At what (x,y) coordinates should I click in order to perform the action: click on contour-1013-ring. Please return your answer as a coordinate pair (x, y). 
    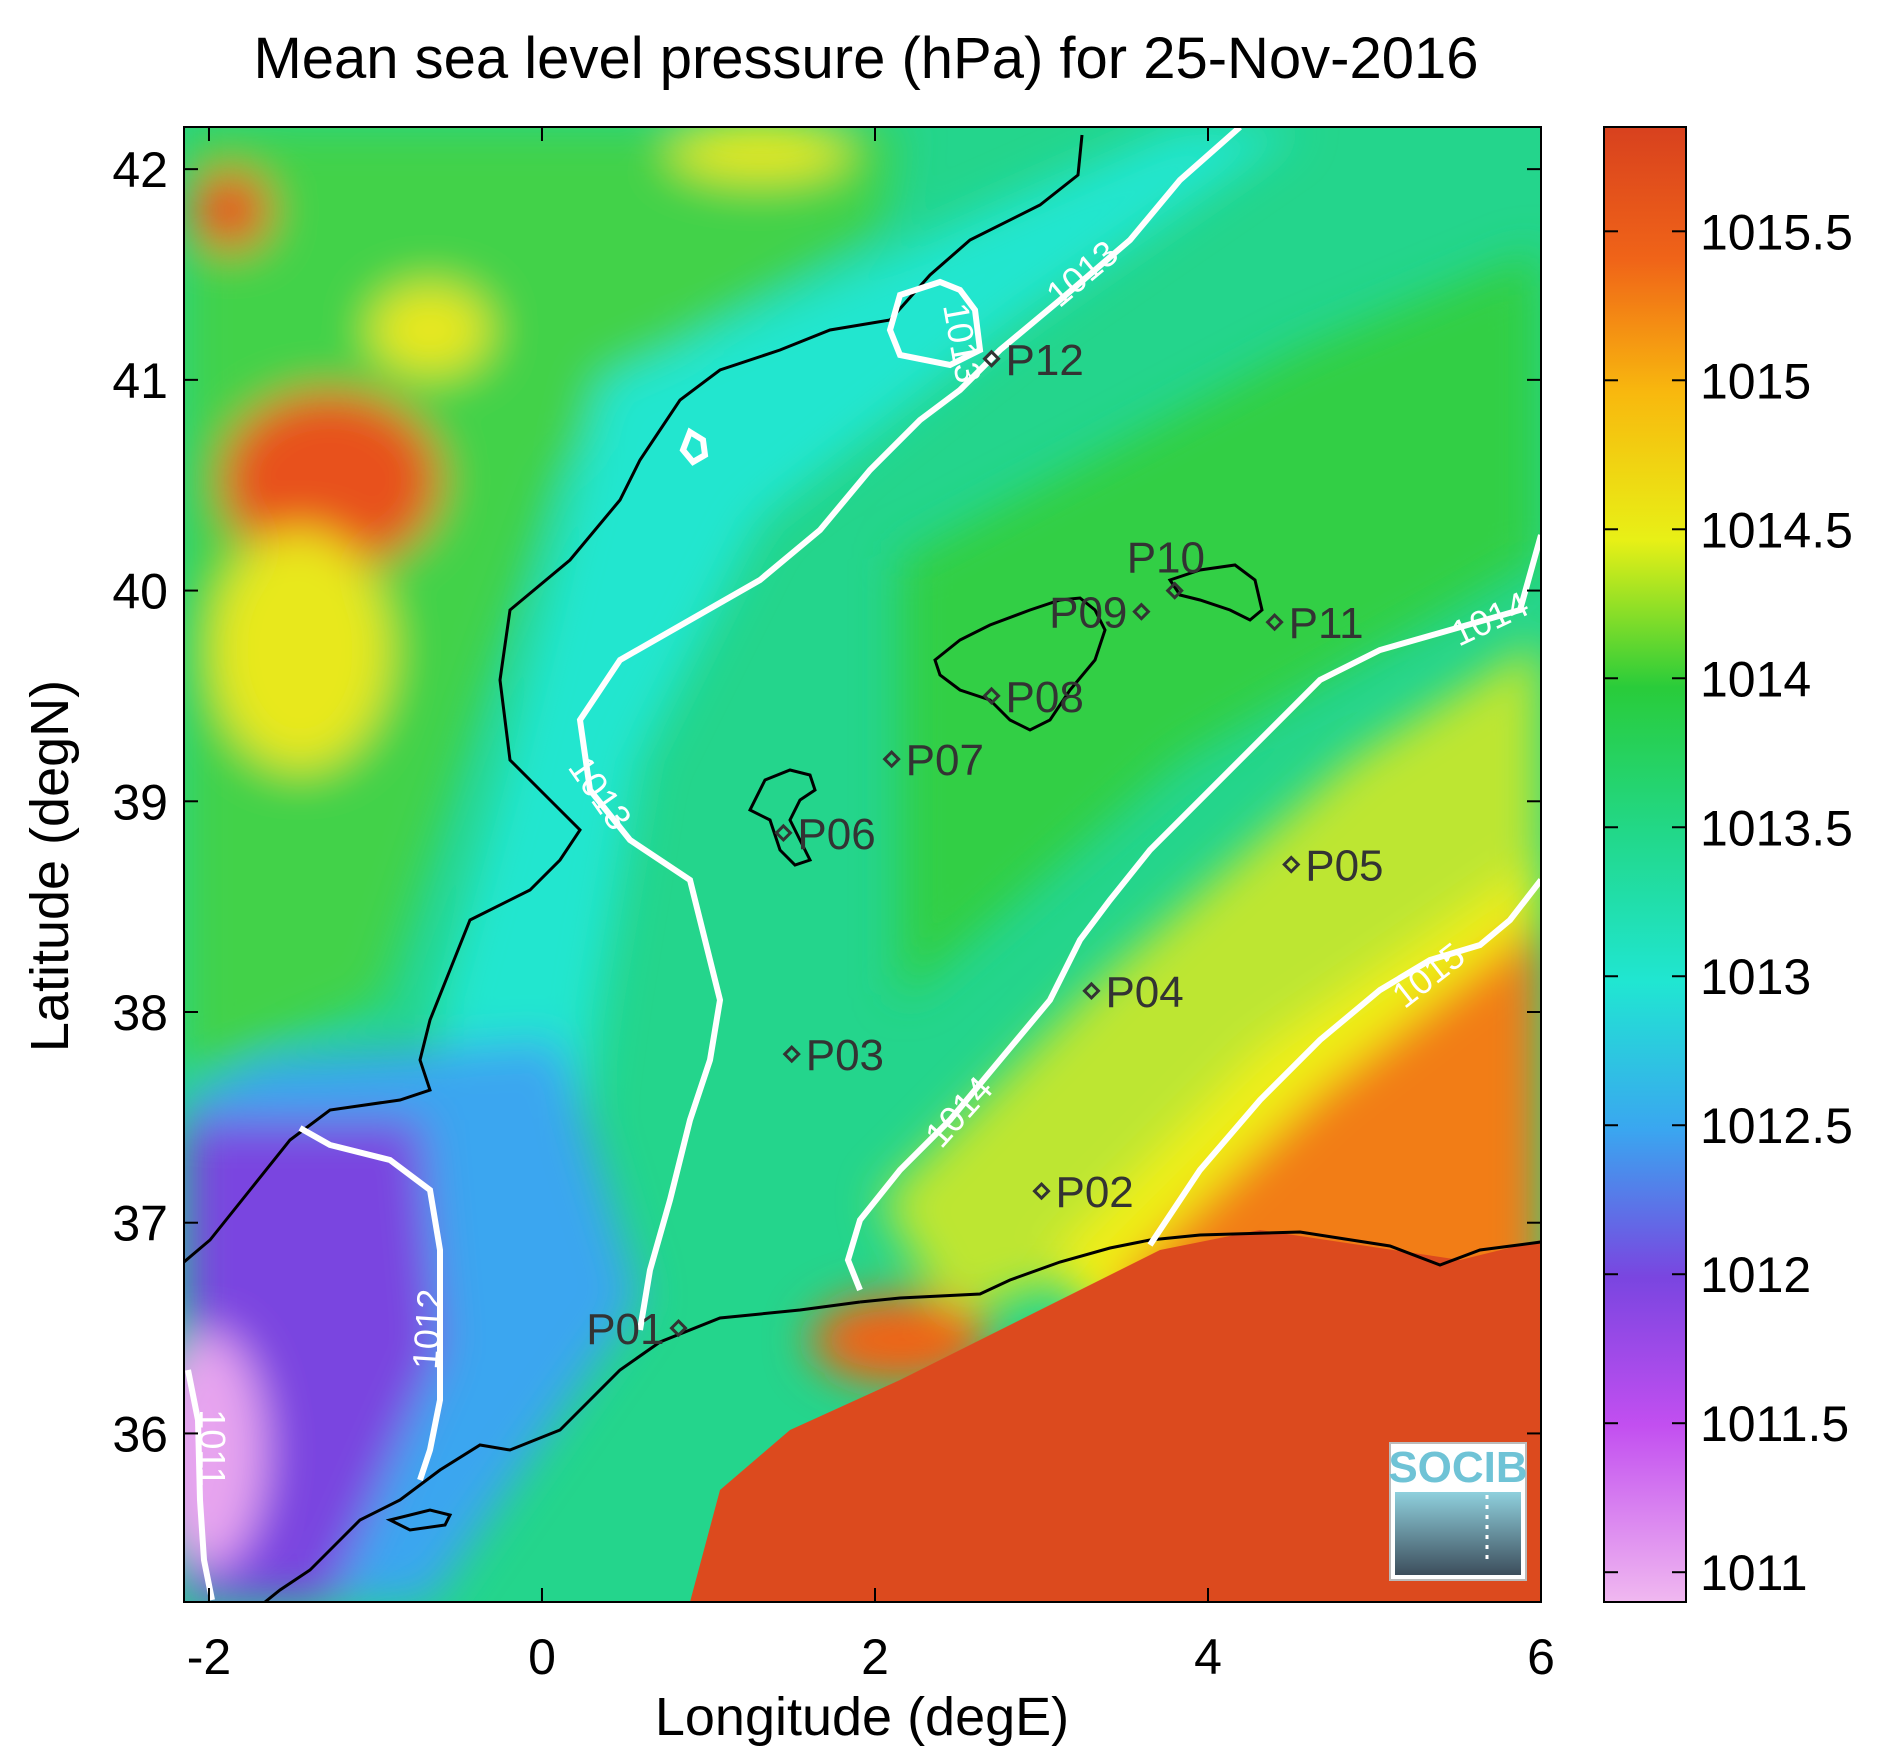
    Looking at the image, I should click on (694, 446).